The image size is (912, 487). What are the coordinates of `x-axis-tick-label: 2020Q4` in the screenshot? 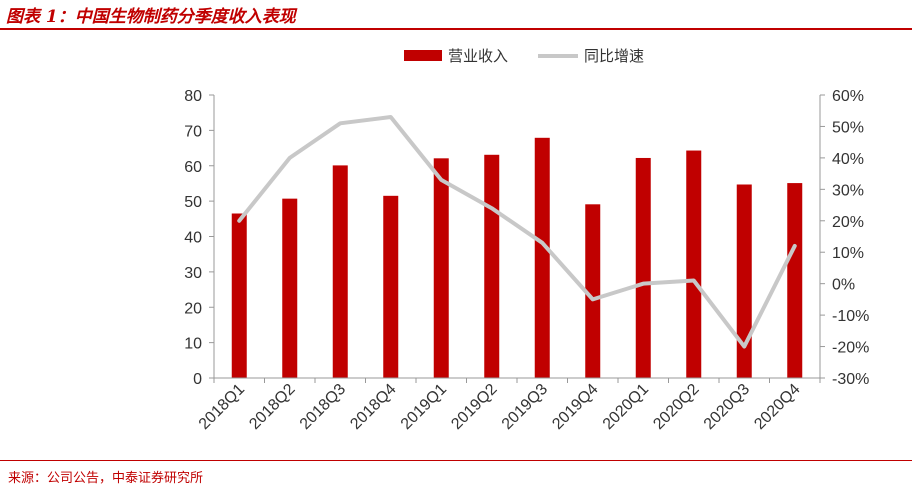 It's located at (777, 407).